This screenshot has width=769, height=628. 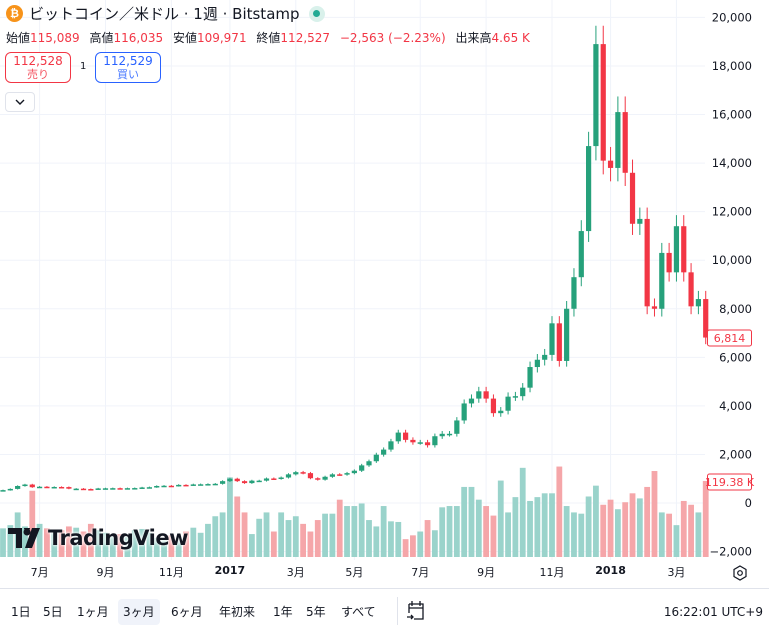 I want to click on range-button: 1日, so click(x=21, y=612).